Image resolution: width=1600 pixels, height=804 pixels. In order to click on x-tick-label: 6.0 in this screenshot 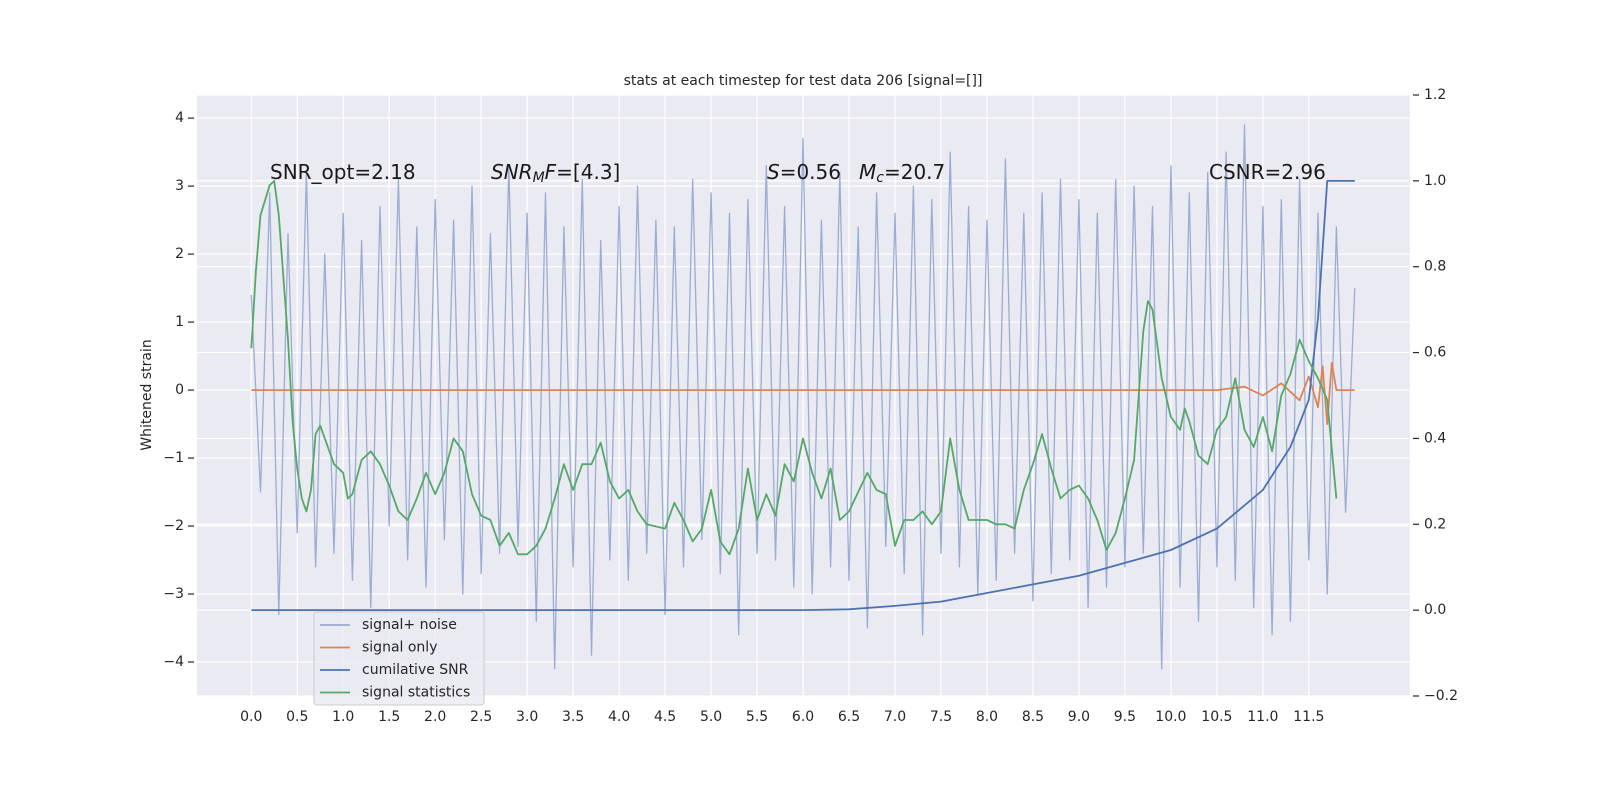, I will do `click(803, 717)`.